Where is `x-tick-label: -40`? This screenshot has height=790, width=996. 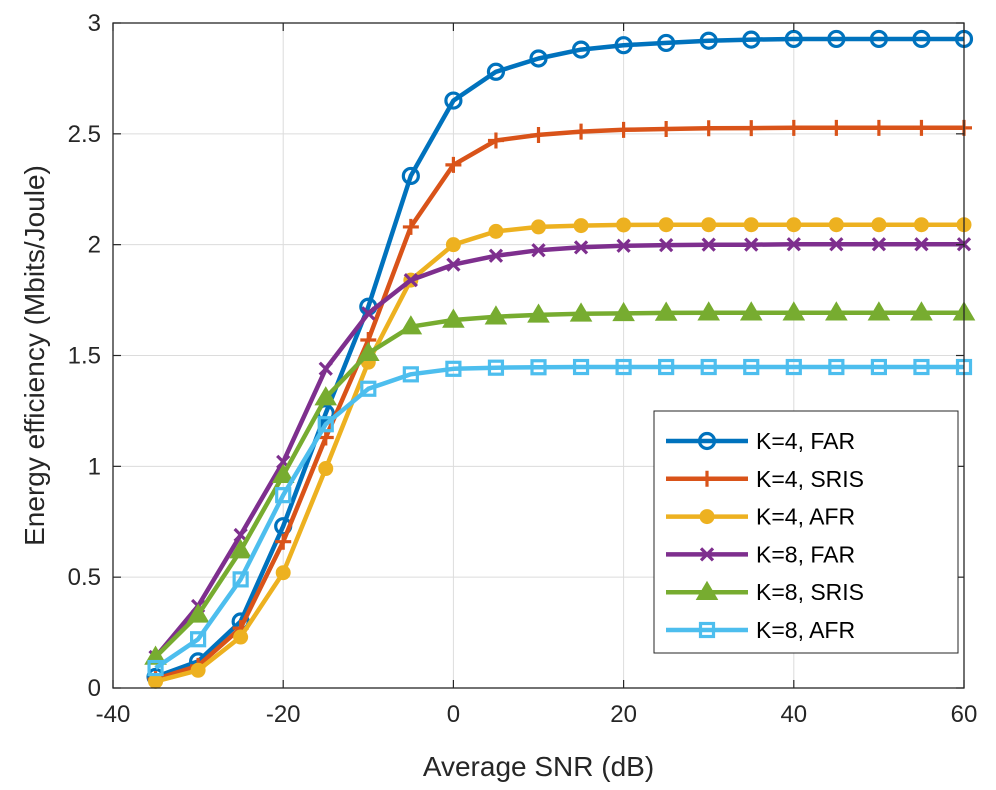
x-tick-label: -40 is located at coordinates (113, 714).